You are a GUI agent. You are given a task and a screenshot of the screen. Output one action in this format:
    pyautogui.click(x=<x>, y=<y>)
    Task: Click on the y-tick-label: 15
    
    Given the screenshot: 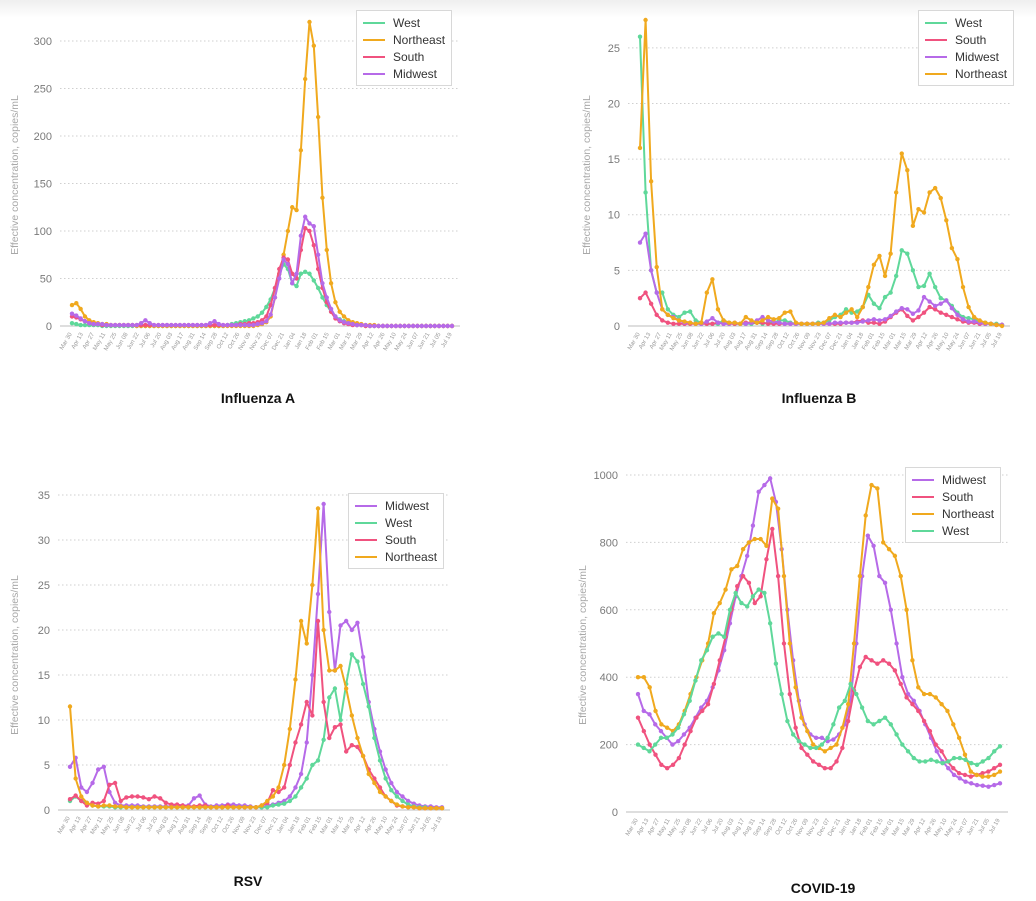 What is the action you would take?
    pyautogui.click(x=614, y=160)
    